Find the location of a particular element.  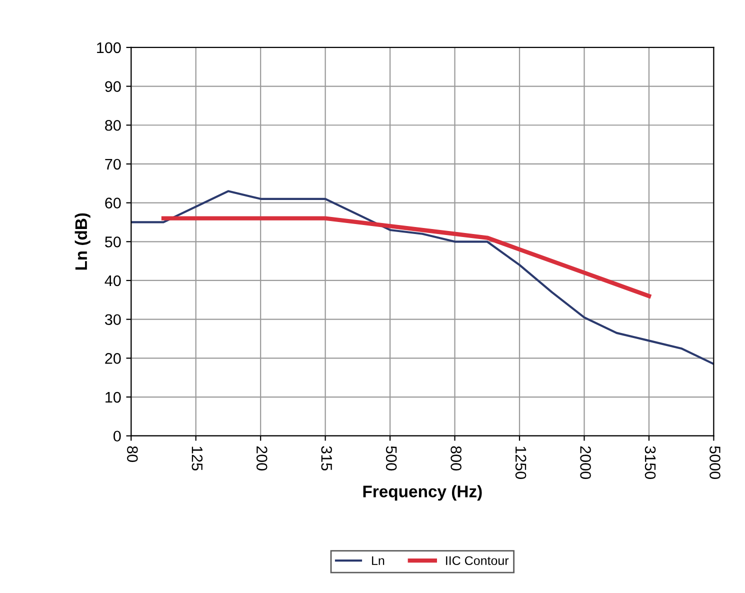

y-tick-label: 80 is located at coordinates (113, 125).